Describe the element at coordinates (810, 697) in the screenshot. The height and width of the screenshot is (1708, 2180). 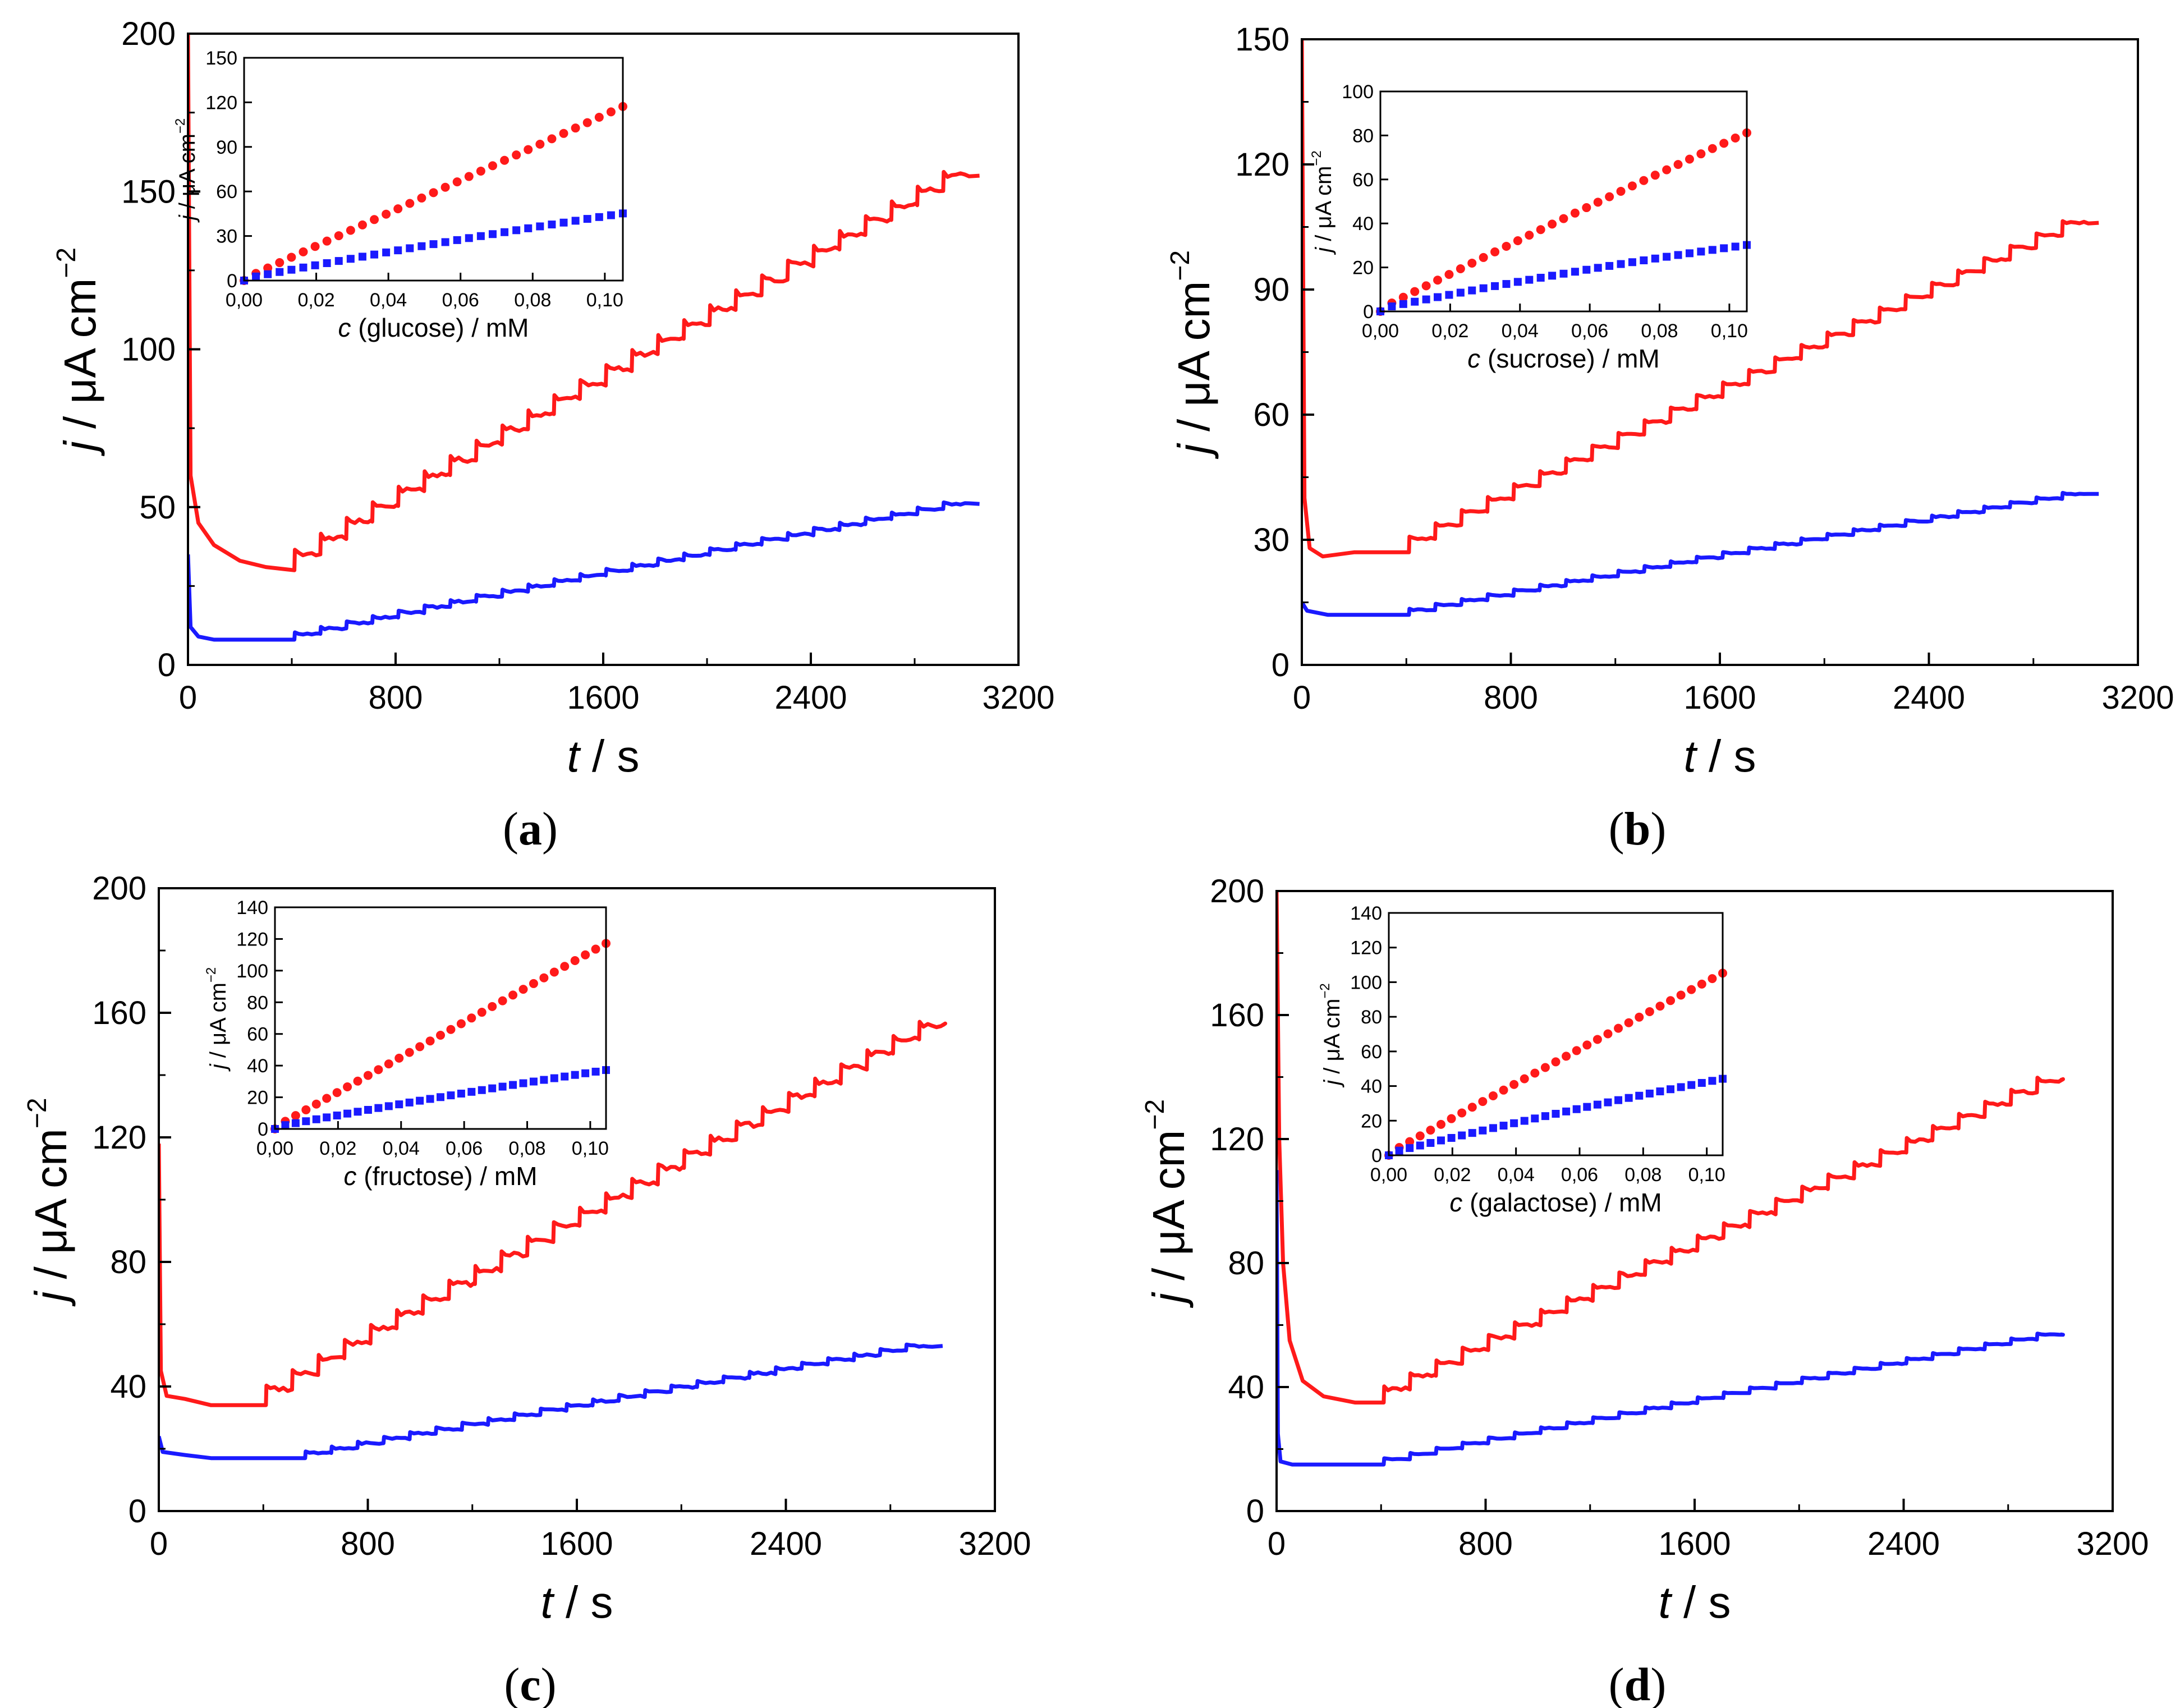
I see `x-tick-label: 2400` at that location.